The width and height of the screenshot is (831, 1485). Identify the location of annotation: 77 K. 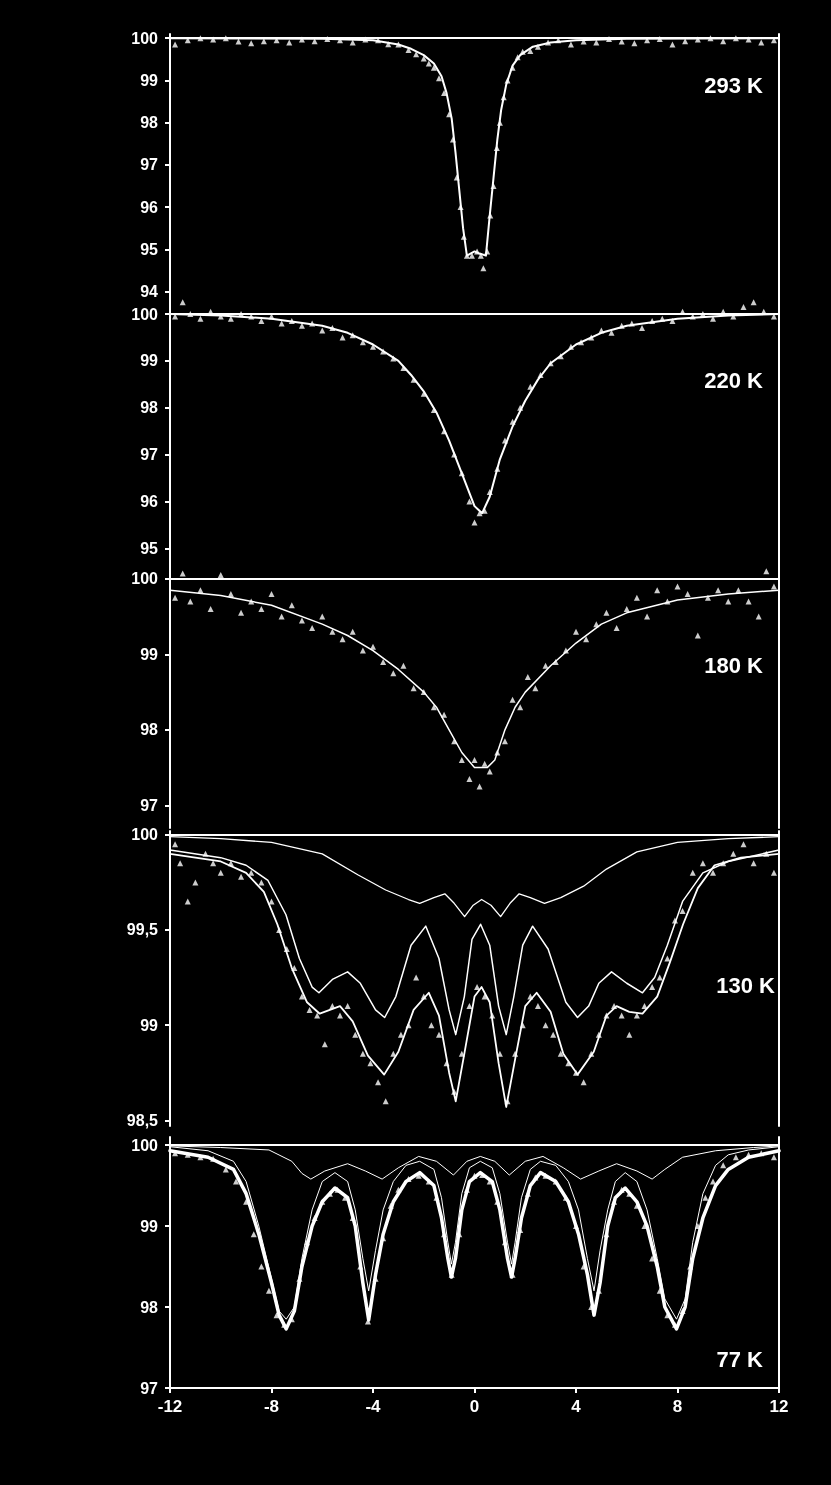
(740, 1359).